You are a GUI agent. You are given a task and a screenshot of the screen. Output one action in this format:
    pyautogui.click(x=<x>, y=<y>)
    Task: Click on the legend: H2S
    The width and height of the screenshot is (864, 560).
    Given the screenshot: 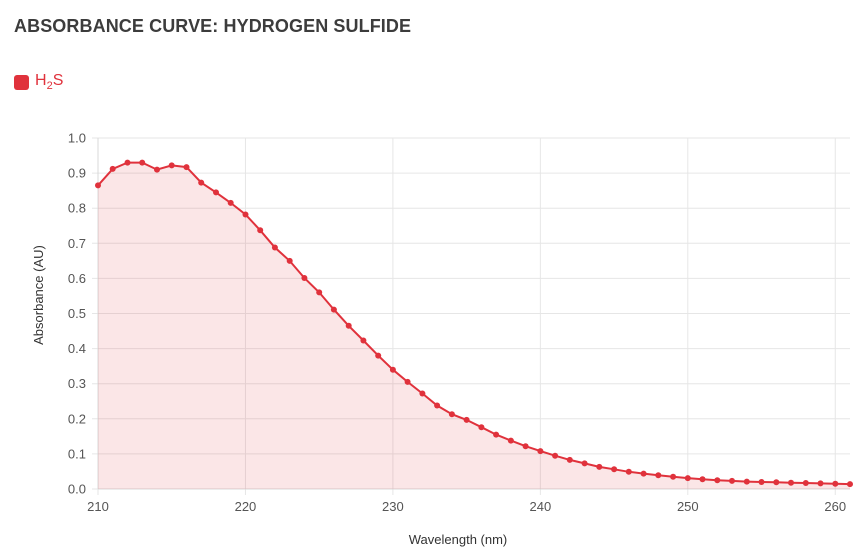 What is the action you would take?
    pyautogui.click(x=38, y=82)
    